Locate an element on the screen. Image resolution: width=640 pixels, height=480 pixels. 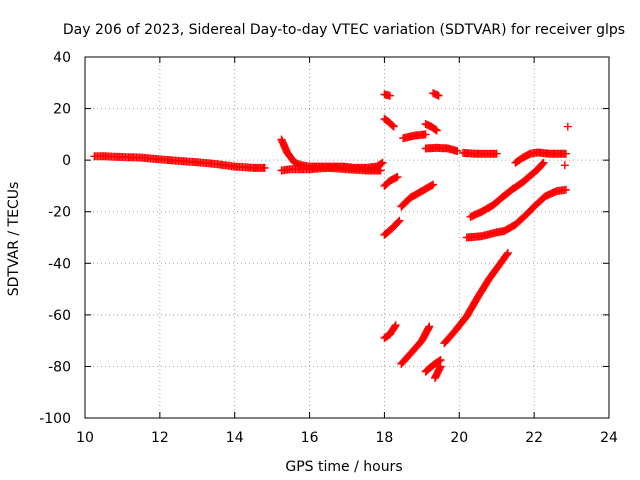
y-tick-label: -80 is located at coordinates (59, 367).